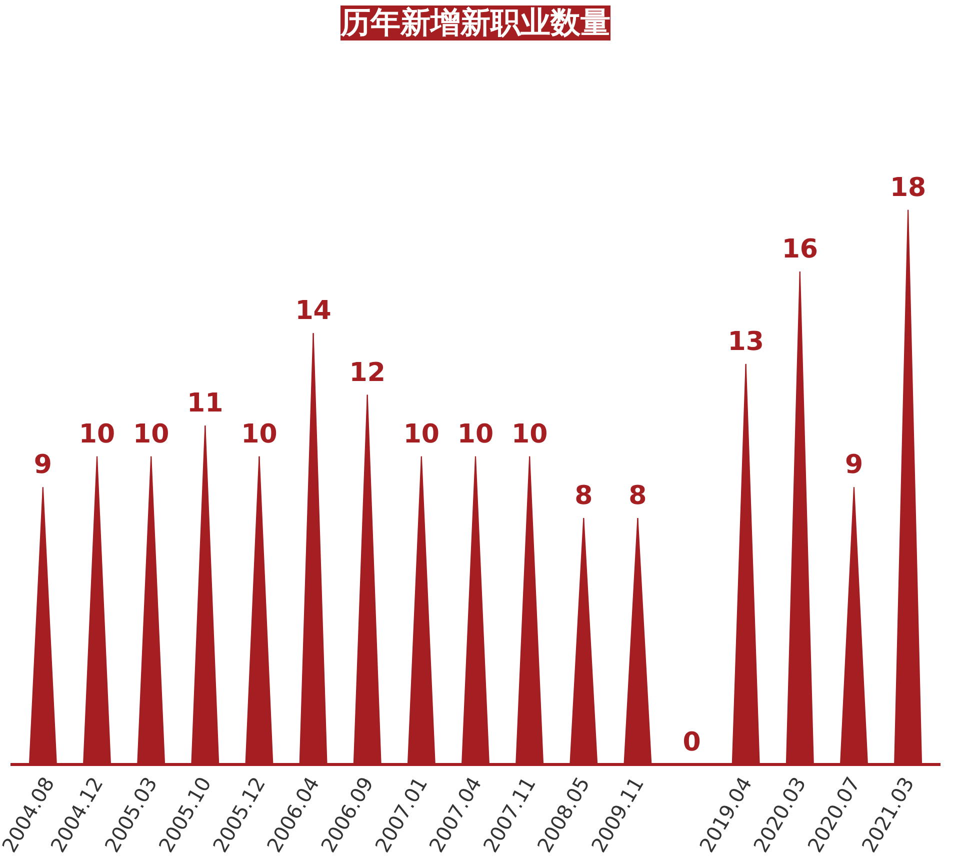 Image resolution: width=957 pixels, height=867 pixels. I want to click on data-label: 0, so click(691, 743).